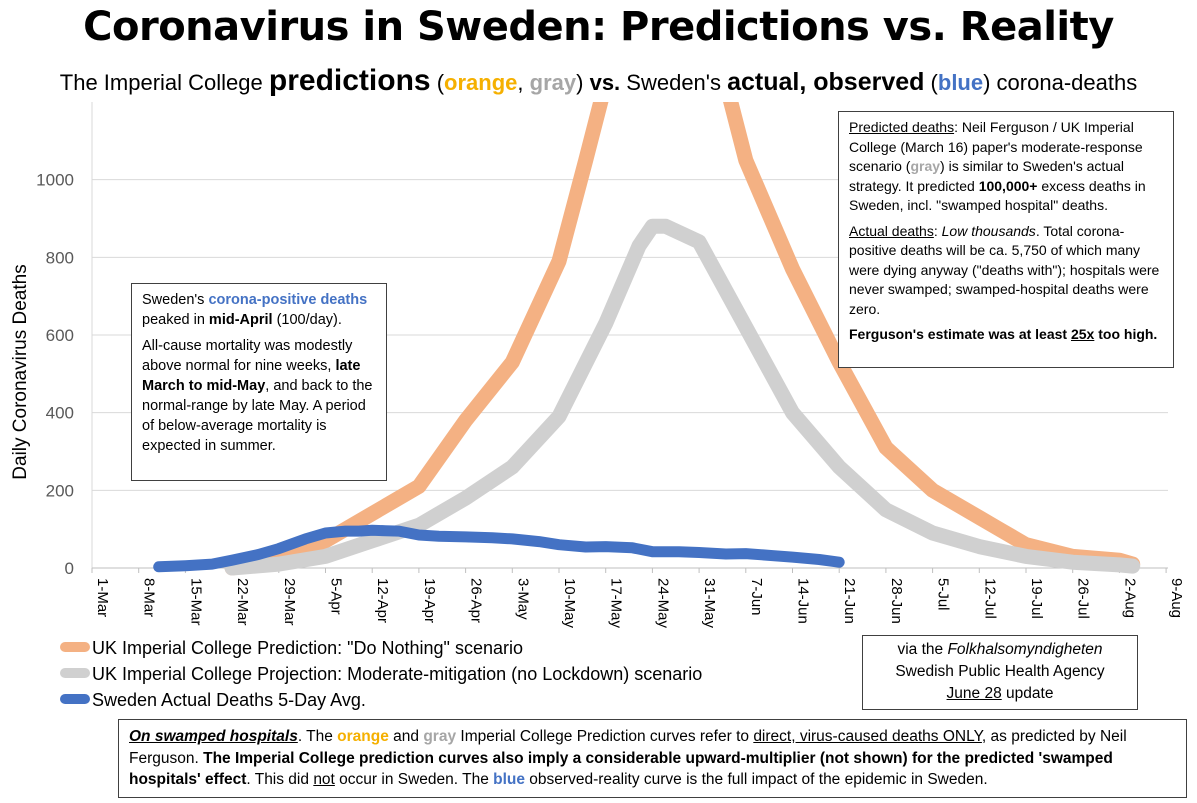 Image resolution: width=1197 pixels, height=803 pixels. Describe the element at coordinates (242, 602) in the screenshot. I see `x-tick-label: 22-Mar` at that location.